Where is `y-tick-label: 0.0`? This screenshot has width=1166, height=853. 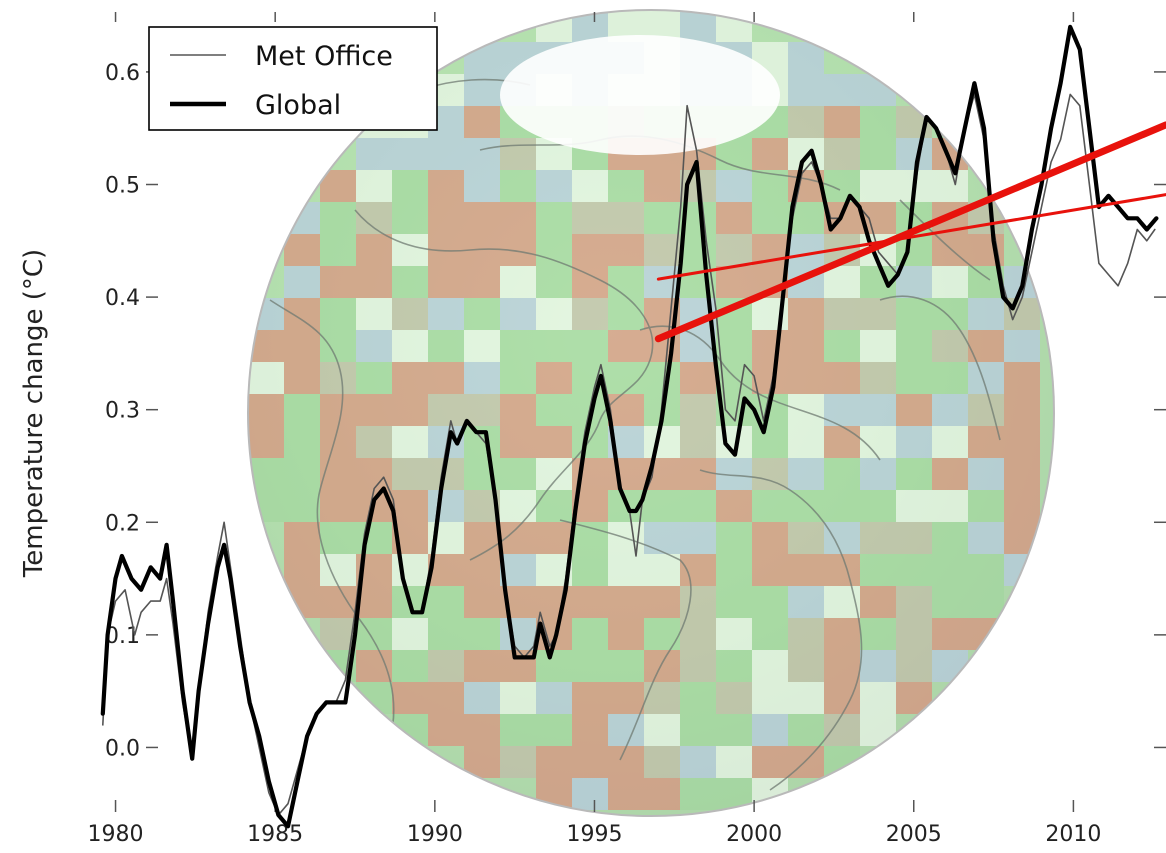 y-tick-label: 0.0 is located at coordinates (122, 748).